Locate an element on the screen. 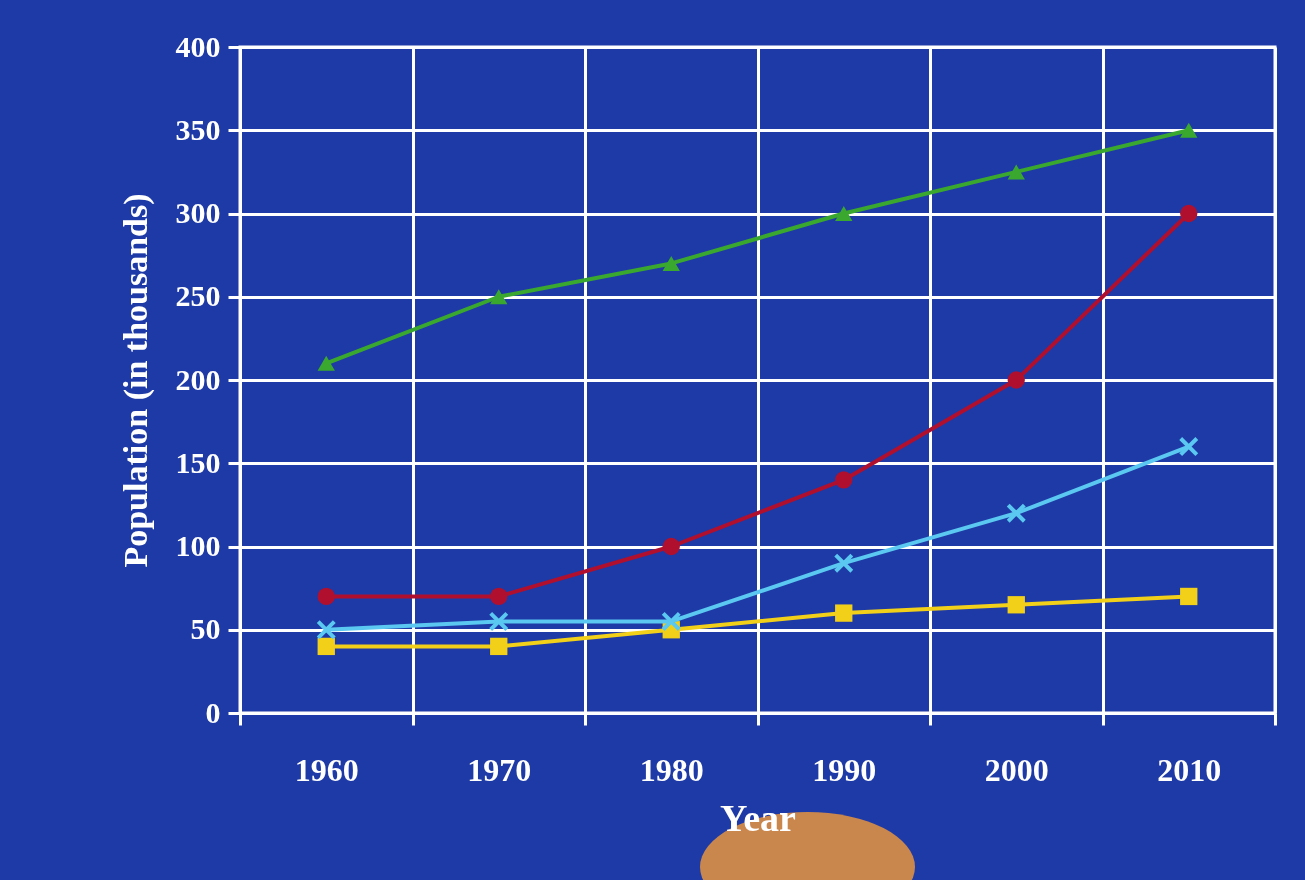 The width and height of the screenshot is (1305, 880). x-tick-label: 1980 is located at coordinates (671, 769).